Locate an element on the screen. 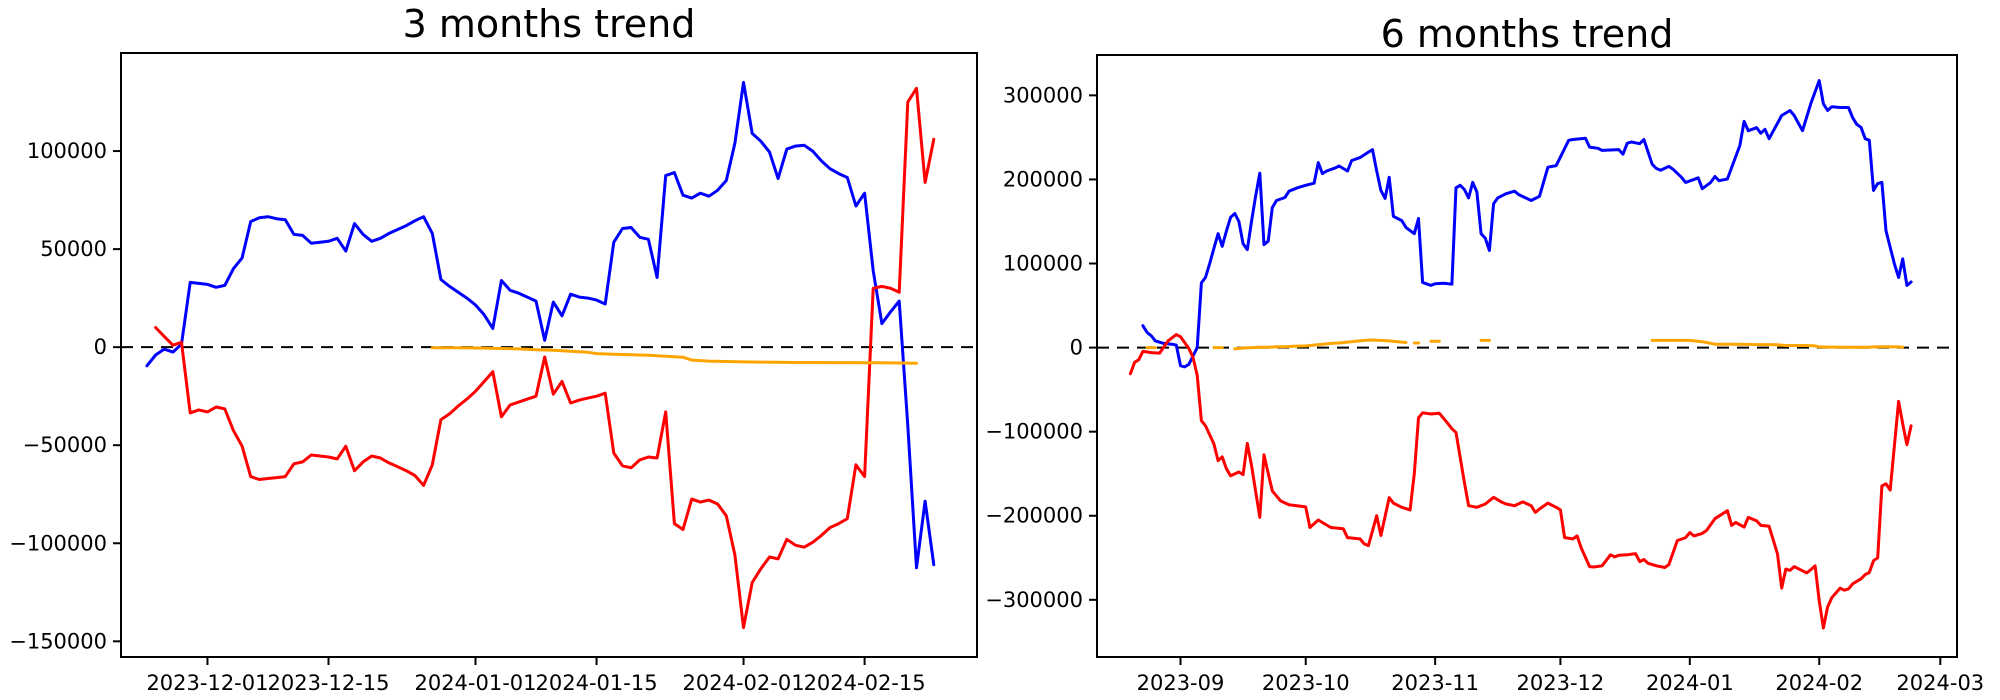  x-tick-label-6-months: 2024-03 is located at coordinates (1940, 683).